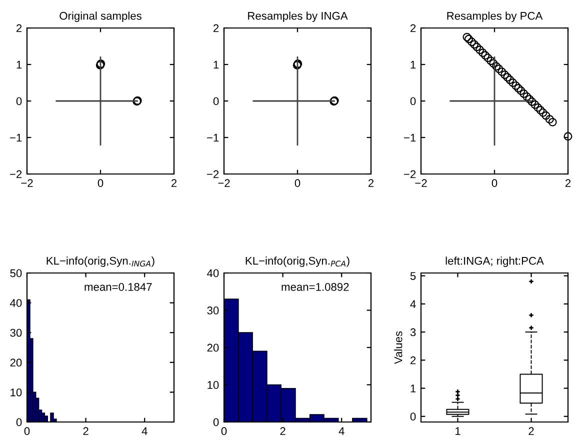  What do you see at coordinates (298, 17) in the screenshot?
I see `chart-title: Resamples by INGA` at bounding box center [298, 17].